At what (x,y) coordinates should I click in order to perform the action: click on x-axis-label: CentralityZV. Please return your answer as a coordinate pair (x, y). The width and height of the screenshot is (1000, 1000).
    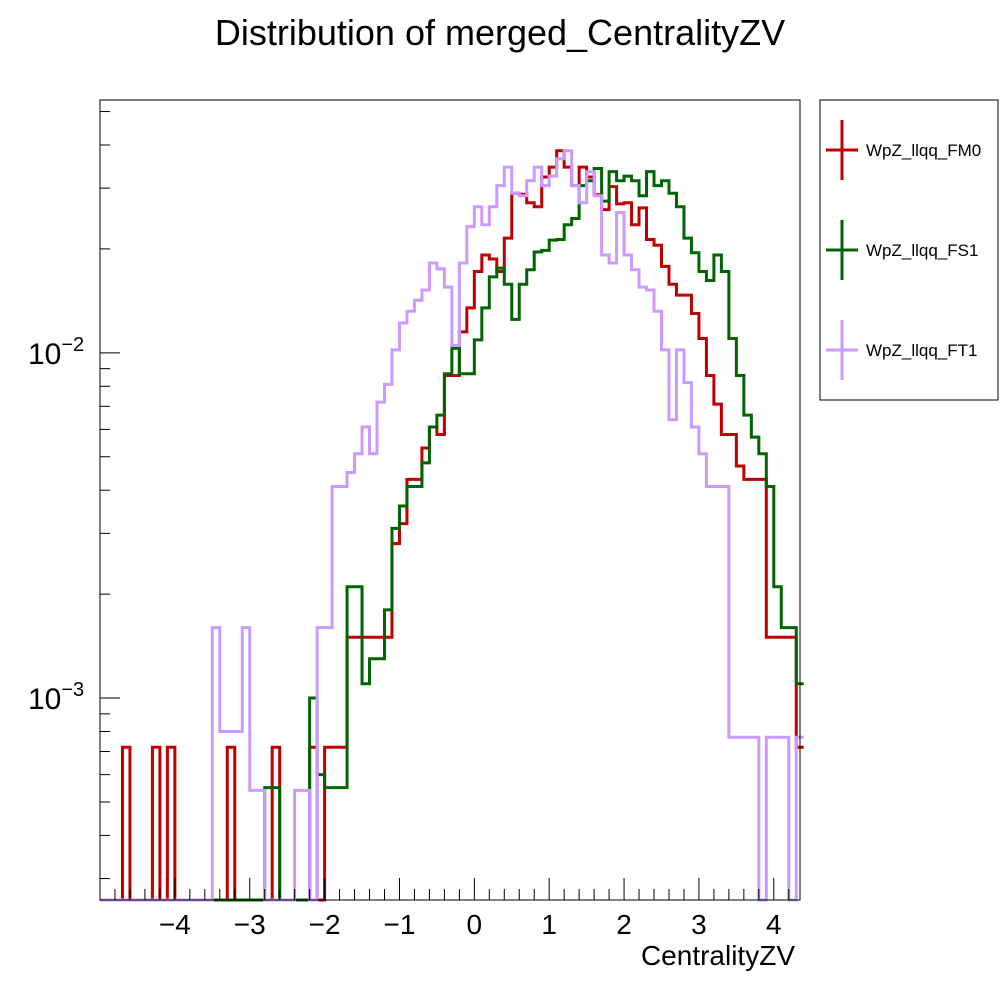
    Looking at the image, I should click on (718, 955).